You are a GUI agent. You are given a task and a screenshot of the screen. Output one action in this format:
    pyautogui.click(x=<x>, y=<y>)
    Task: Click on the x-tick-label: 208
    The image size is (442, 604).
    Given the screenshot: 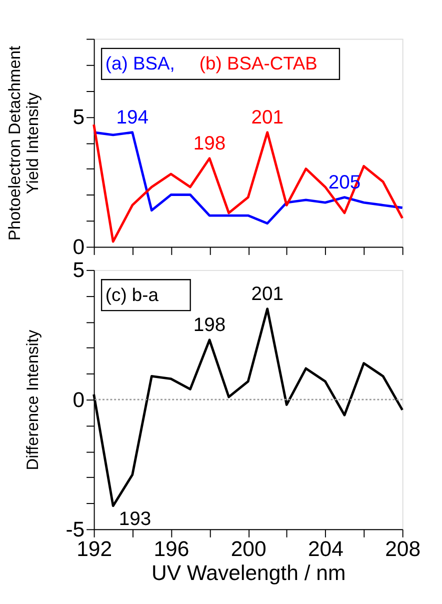 What is the action you would take?
    pyautogui.click(x=403, y=548)
    